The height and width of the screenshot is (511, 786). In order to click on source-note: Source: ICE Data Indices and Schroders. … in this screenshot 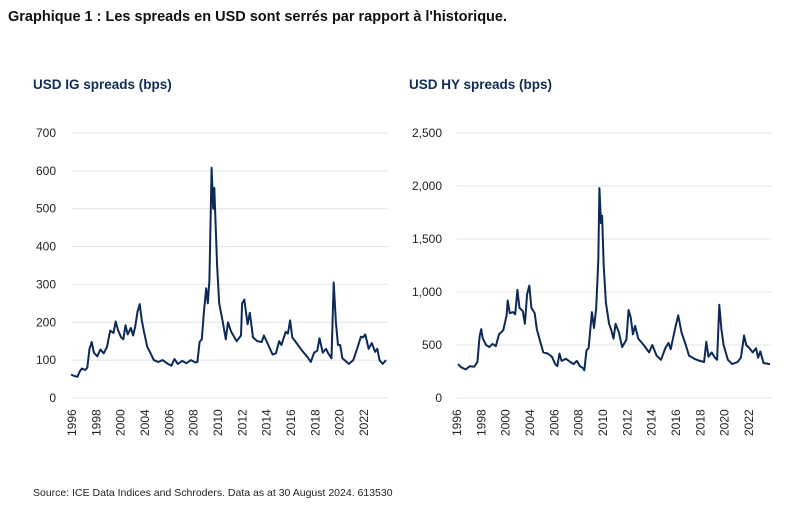, I will do `click(213, 493)`.